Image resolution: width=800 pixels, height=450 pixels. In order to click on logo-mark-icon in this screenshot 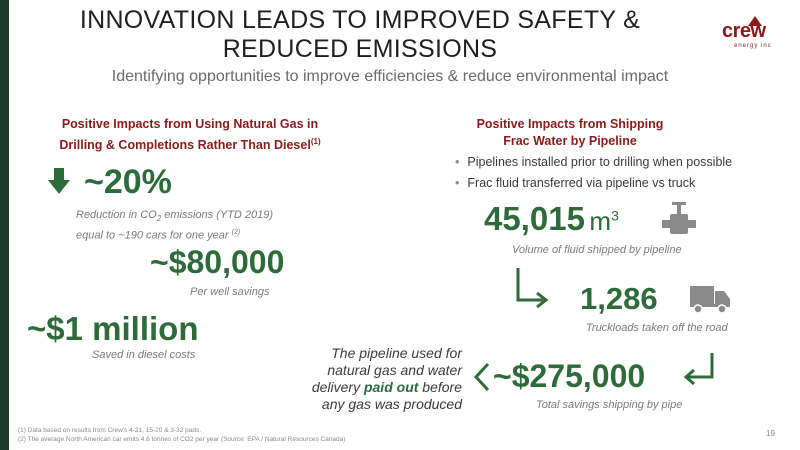, I will do `click(755, 21)`.